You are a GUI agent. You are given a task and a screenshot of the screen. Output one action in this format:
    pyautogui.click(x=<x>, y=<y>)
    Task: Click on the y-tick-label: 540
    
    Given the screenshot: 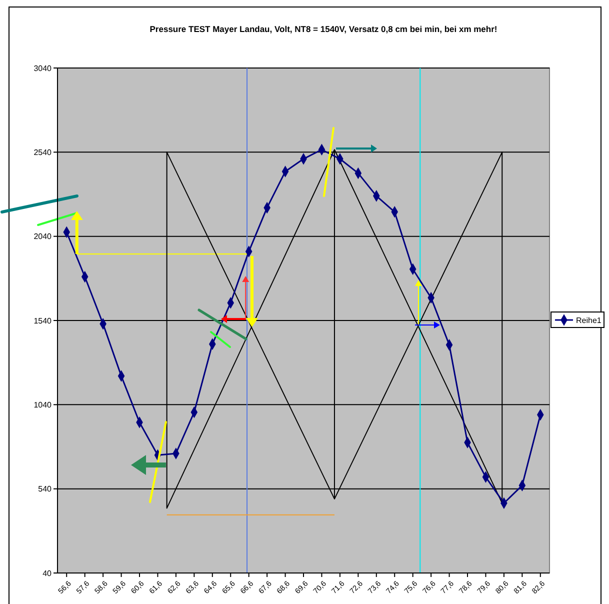 What is the action you would take?
    pyautogui.click(x=45, y=489)
    